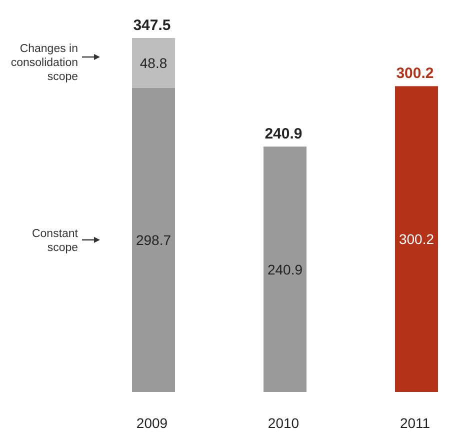 The width and height of the screenshot is (456, 437). I want to click on data-label: 298.7, so click(154, 240).